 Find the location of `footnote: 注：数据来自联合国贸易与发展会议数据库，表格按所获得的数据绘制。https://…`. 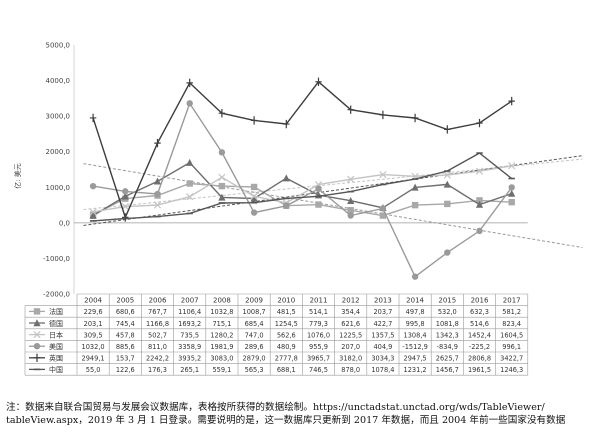

footnote: 注：数据来自联合国贸易与发展会议数据库，表格按所获得的数据绘制。https://… is located at coordinates (301, 414).